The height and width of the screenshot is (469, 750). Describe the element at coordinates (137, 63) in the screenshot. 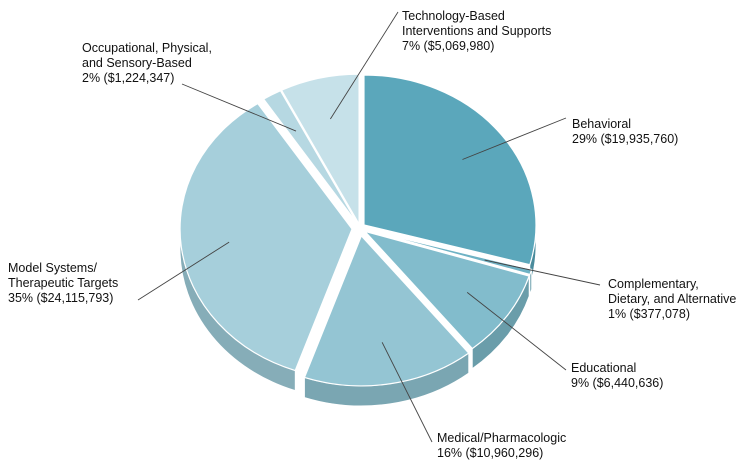

I see `slice-label-name: and Sensory-Based` at that location.